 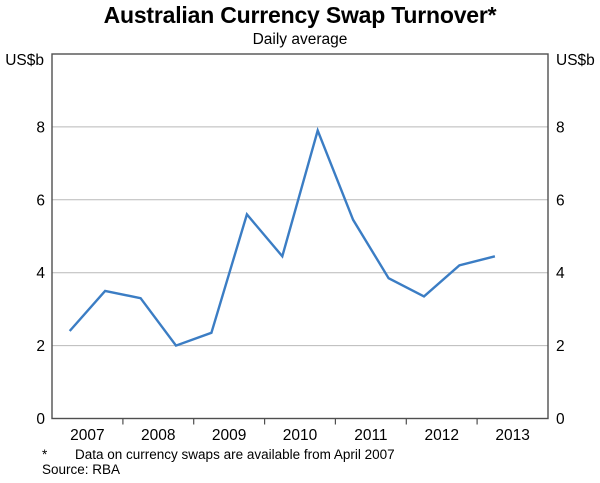 What do you see at coordinates (300, 15) in the screenshot?
I see `chart-title: Australian Currency Swap Turnover*` at bounding box center [300, 15].